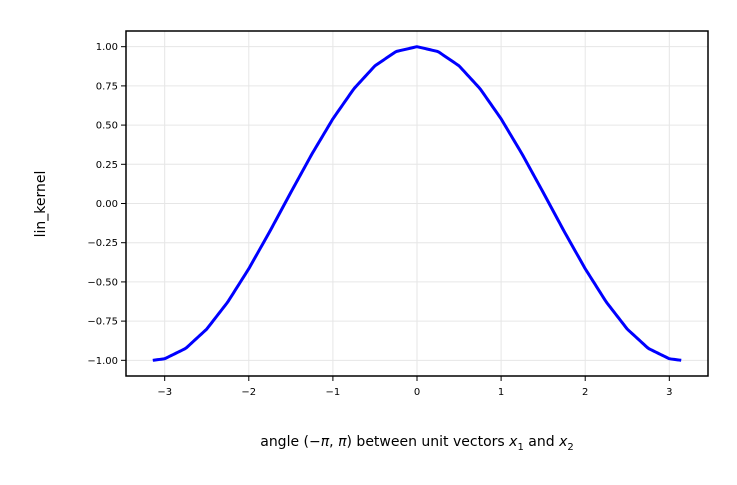  I want to click on x-tick-label: 1, so click(501, 392).